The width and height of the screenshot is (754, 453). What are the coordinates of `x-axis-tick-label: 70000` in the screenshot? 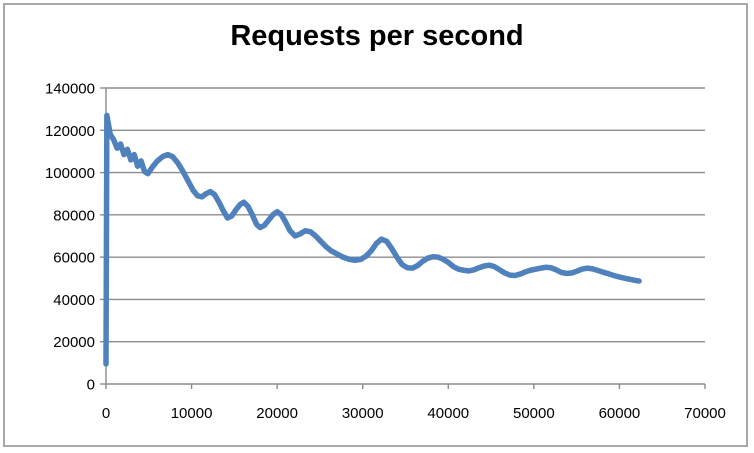 It's located at (705, 413).